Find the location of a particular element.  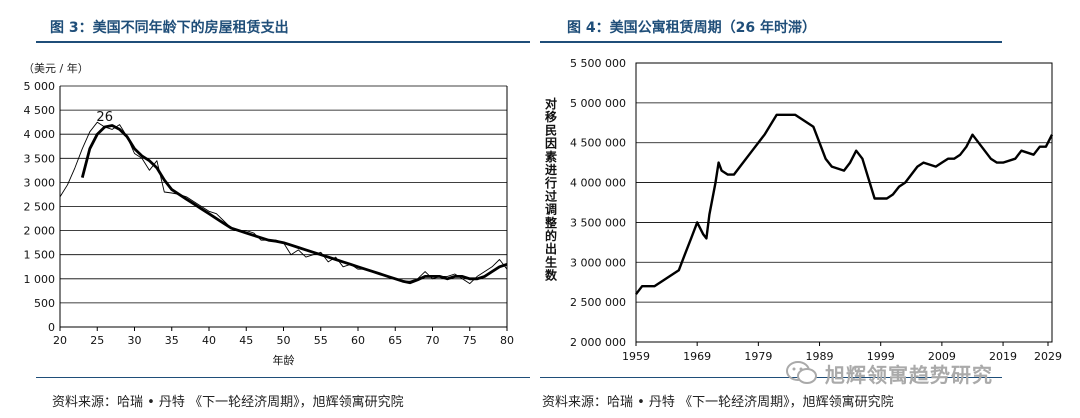

watermark-text: 旭辉领寓趋势研究 is located at coordinates (909, 374).